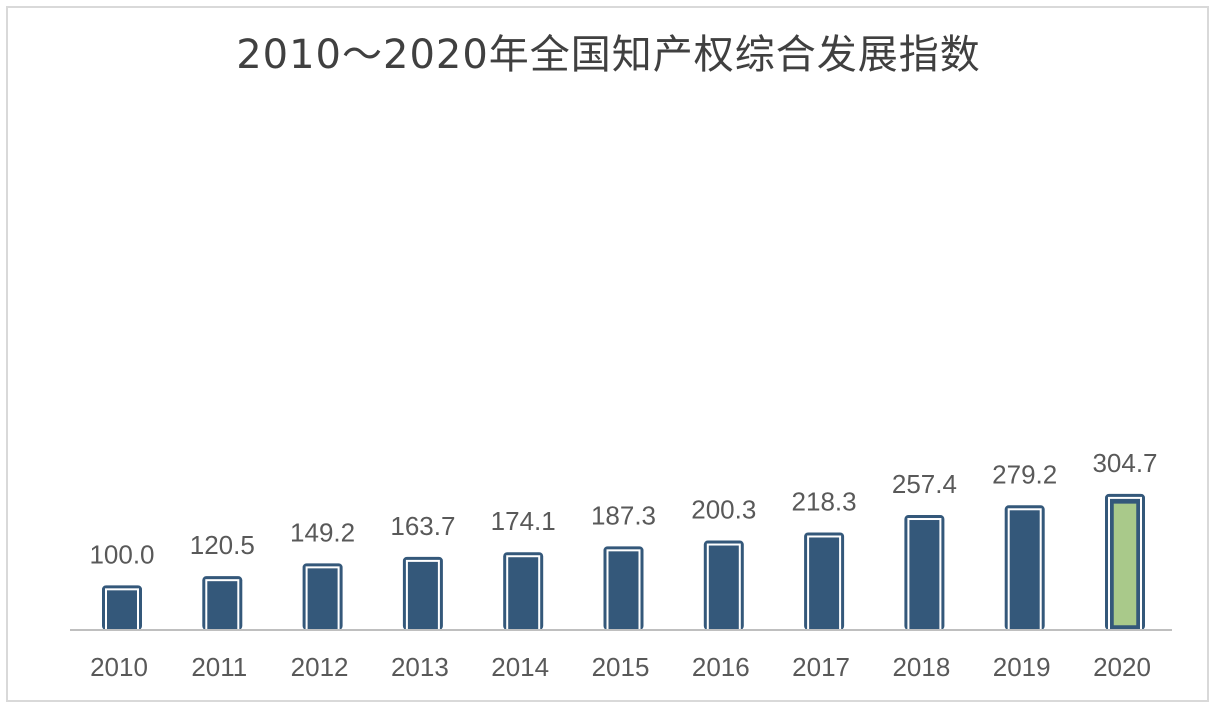 The width and height of the screenshot is (1217, 720). What do you see at coordinates (723, 585) in the screenshot?
I see `bar-2016` at bounding box center [723, 585].